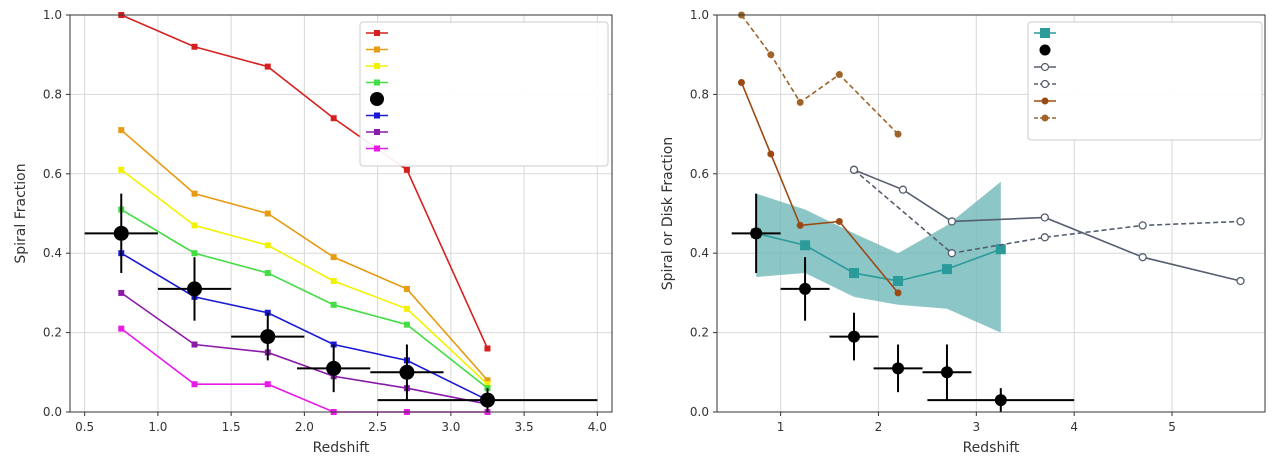 The height and width of the screenshot is (470, 1280). I want to click on x-tick-label: 3.0, so click(450, 427).